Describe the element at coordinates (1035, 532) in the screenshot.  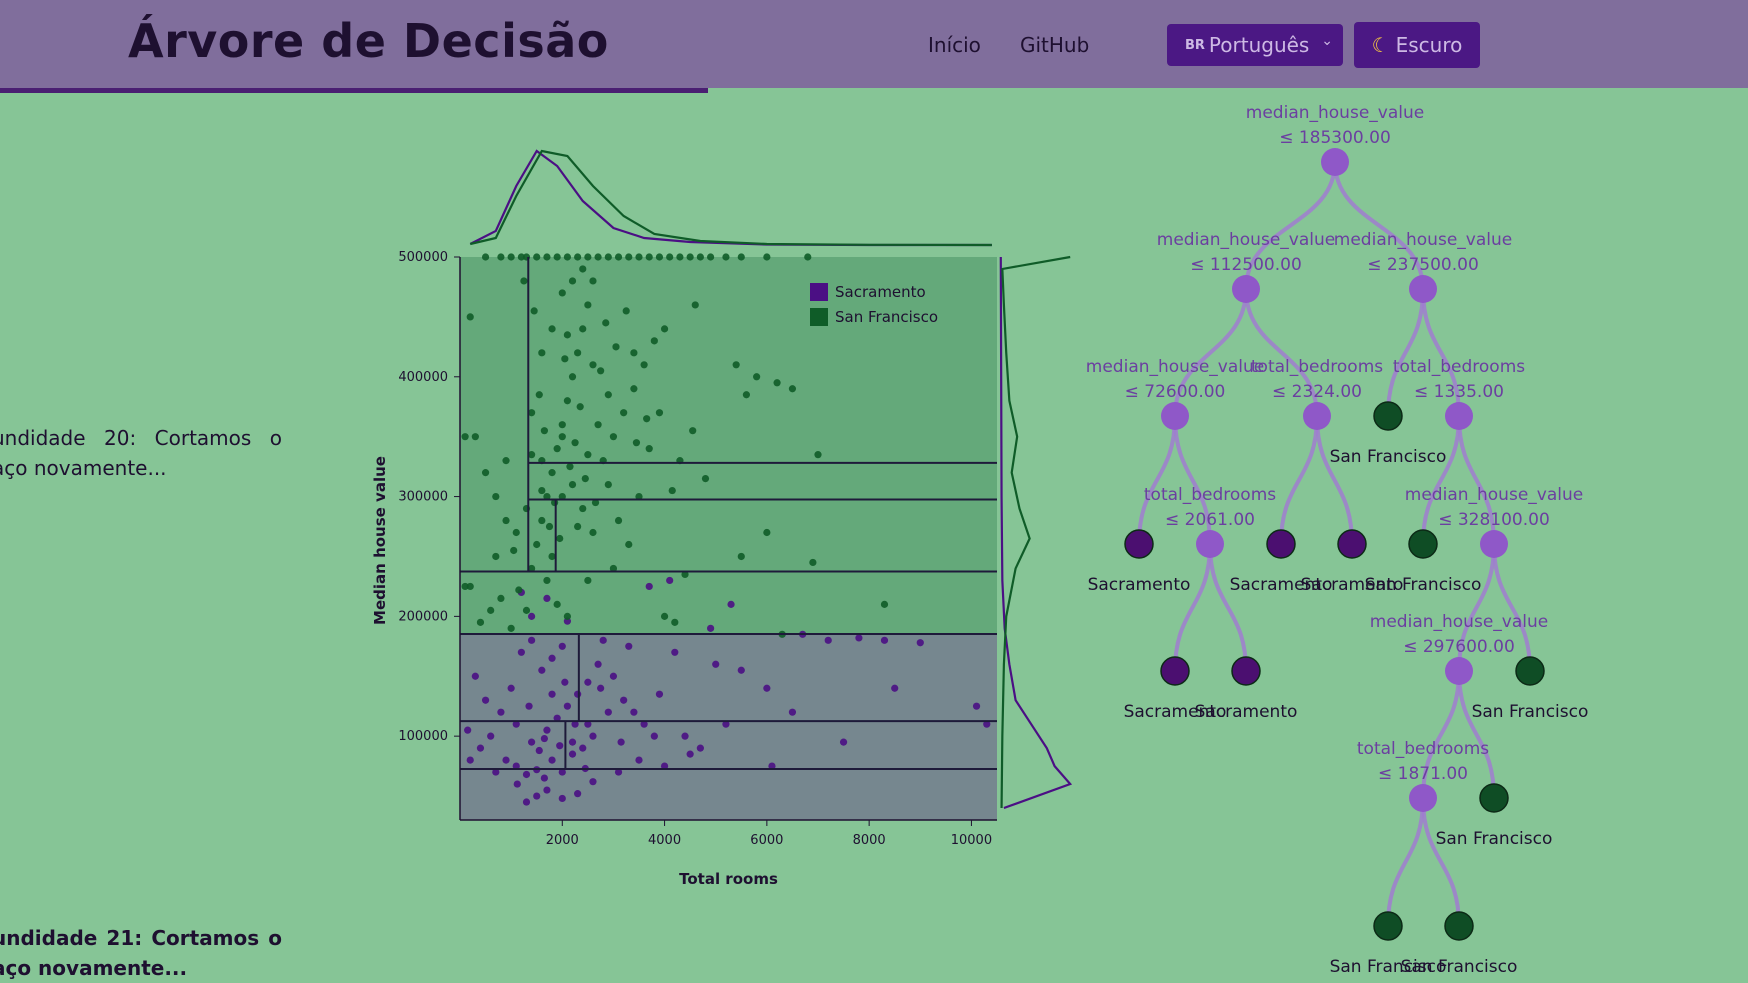
I see `marginal-y-san-francisco` at that location.